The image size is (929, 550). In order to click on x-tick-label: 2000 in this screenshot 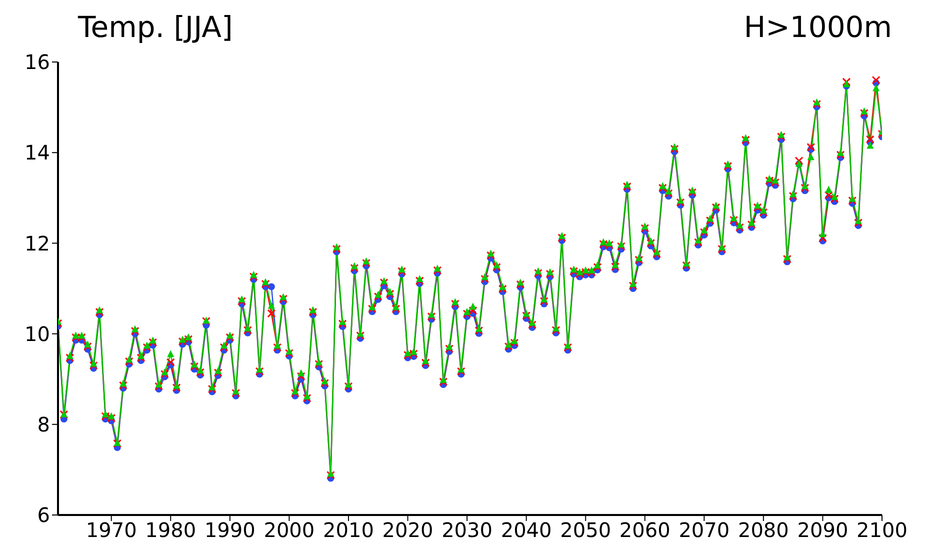, I will do `click(289, 530)`.